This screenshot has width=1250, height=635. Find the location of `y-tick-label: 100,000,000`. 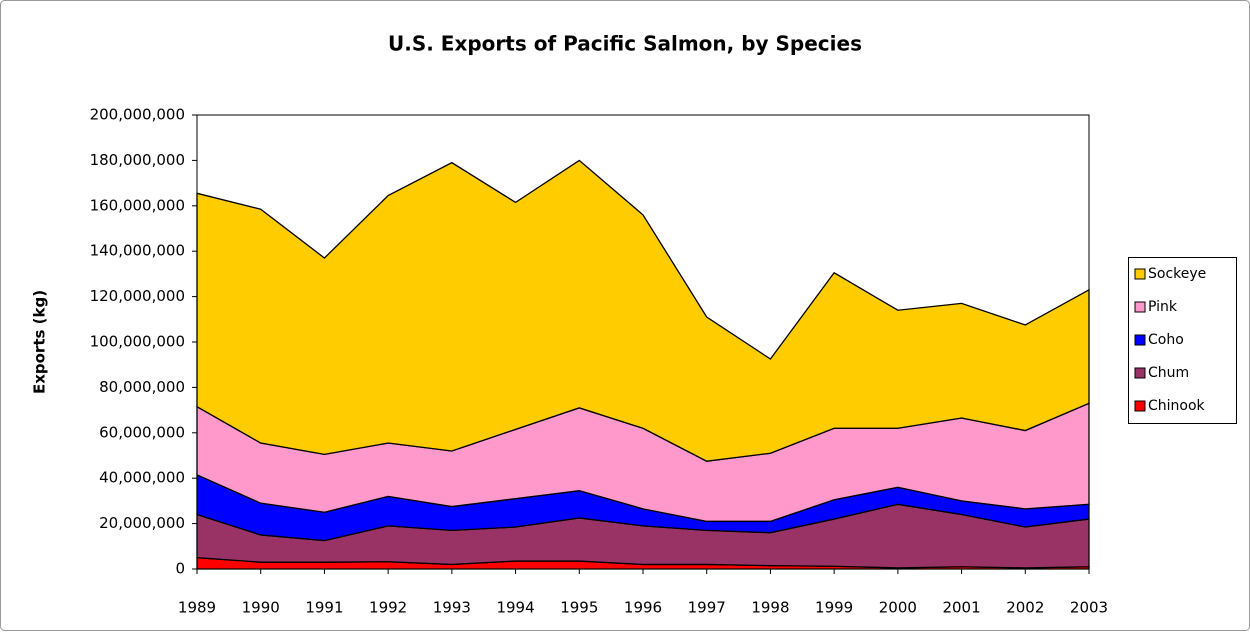

y-tick-label: 100,000,000 is located at coordinates (137, 342).